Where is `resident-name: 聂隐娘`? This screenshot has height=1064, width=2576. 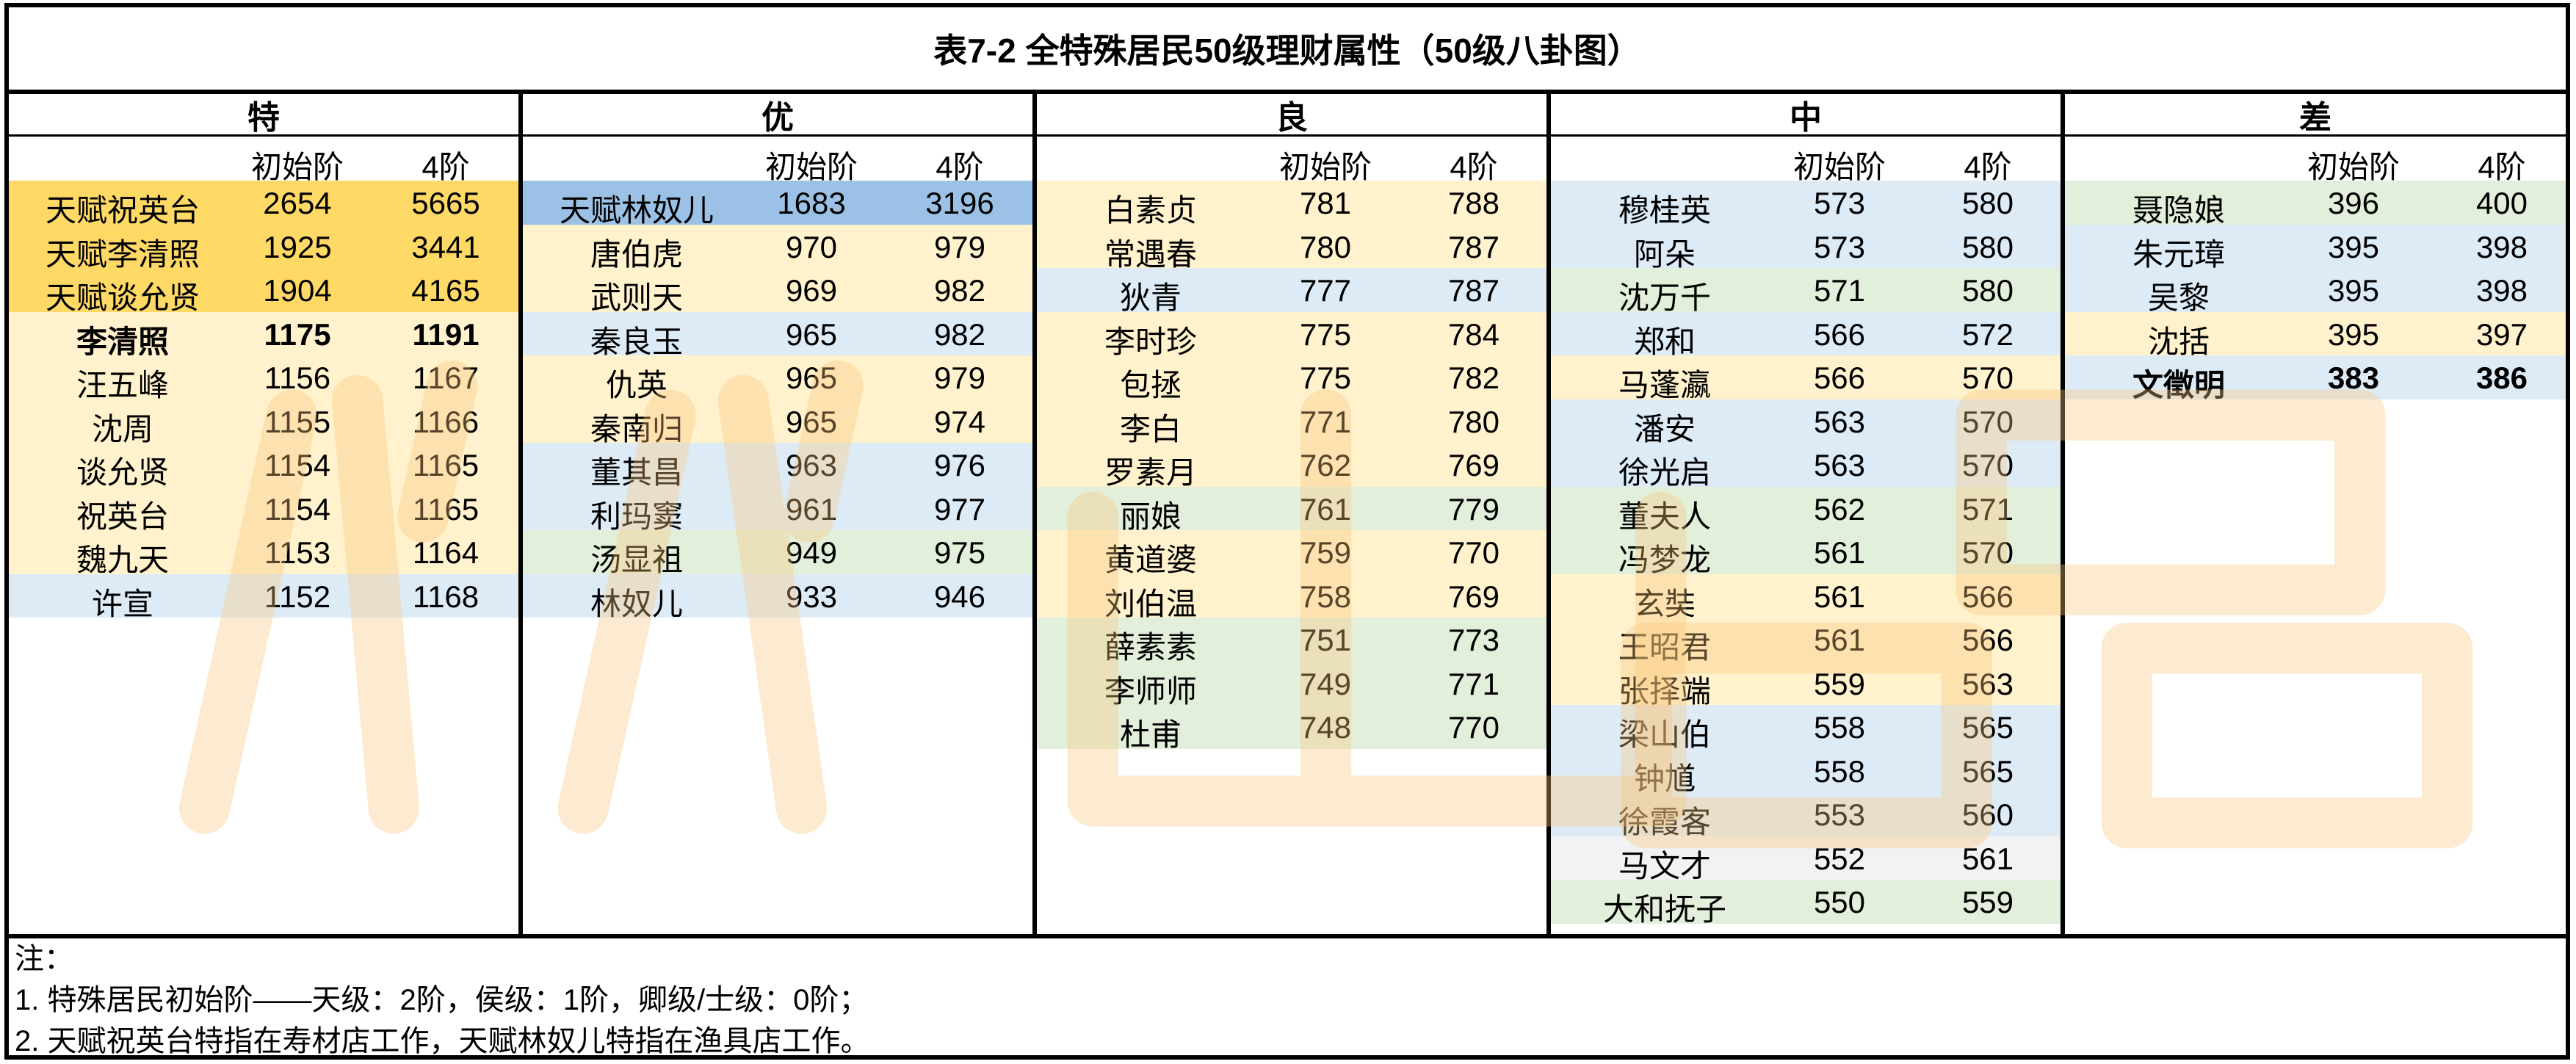 resident-name: 聂隐娘 is located at coordinates (2178, 210).